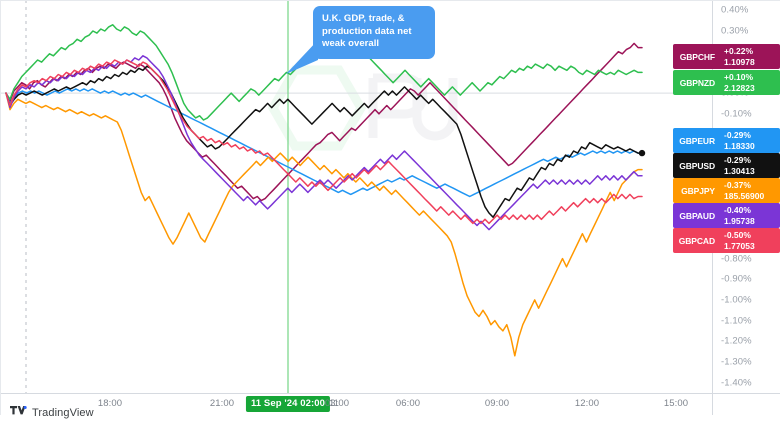 Image resolution: width=780 pixels, height=427 pixels. What do you see at coordinates (736, 300) in the screenshot?
I see `price-axis-tick: -1.00%` at bounding box center [736, 300].